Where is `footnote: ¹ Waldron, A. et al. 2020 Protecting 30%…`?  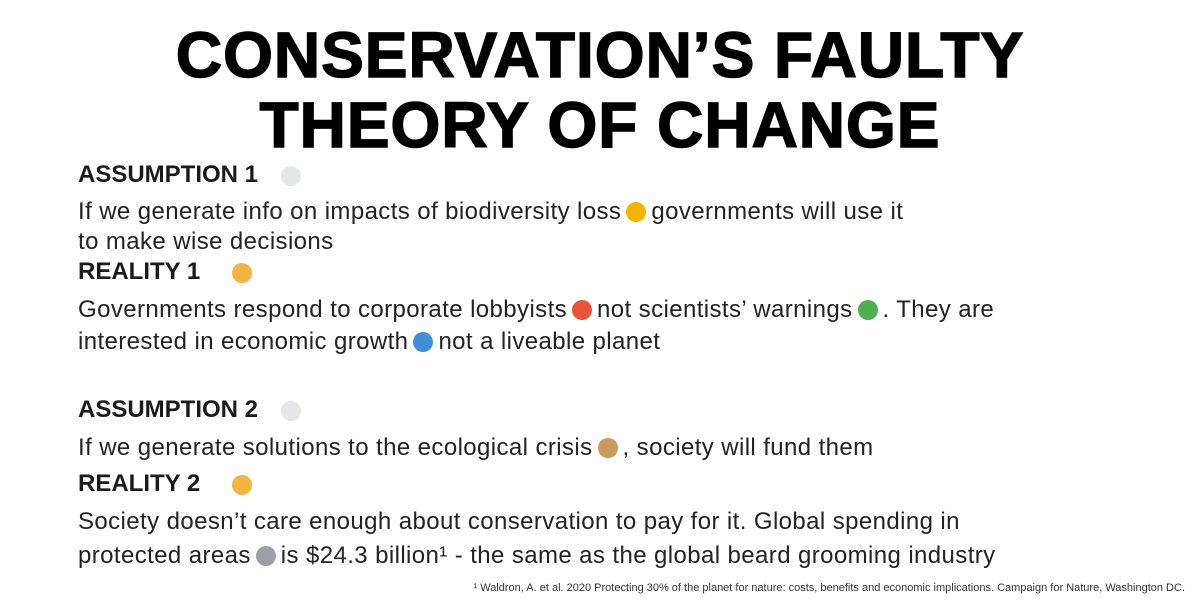
footnote: ¹ Waldron, A. et al. 2020 Protecting 30%… is located at coordinates (829, 588).